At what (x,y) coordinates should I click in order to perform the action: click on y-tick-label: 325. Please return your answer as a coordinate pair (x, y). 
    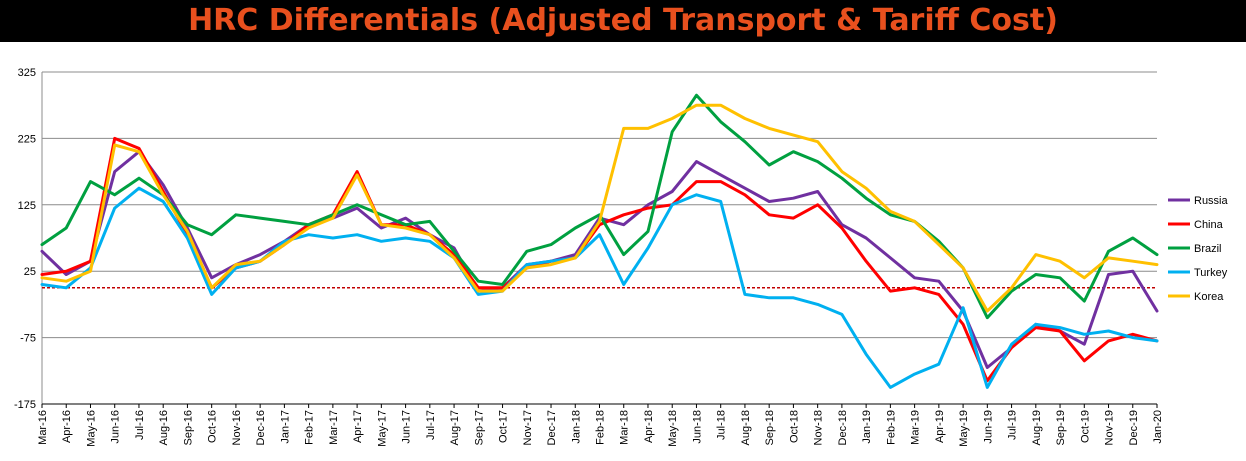
    Looking at the image, I should click on (27, 73).